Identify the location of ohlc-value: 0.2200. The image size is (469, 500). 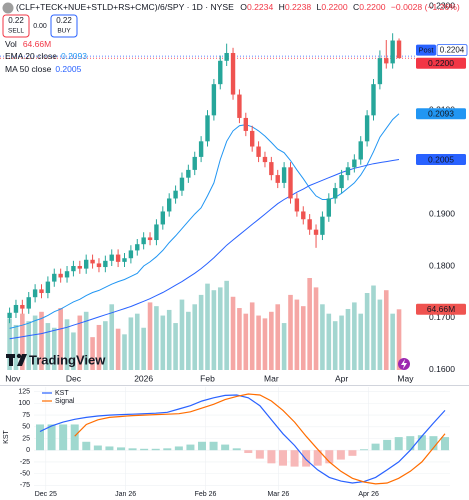
(334, 7).